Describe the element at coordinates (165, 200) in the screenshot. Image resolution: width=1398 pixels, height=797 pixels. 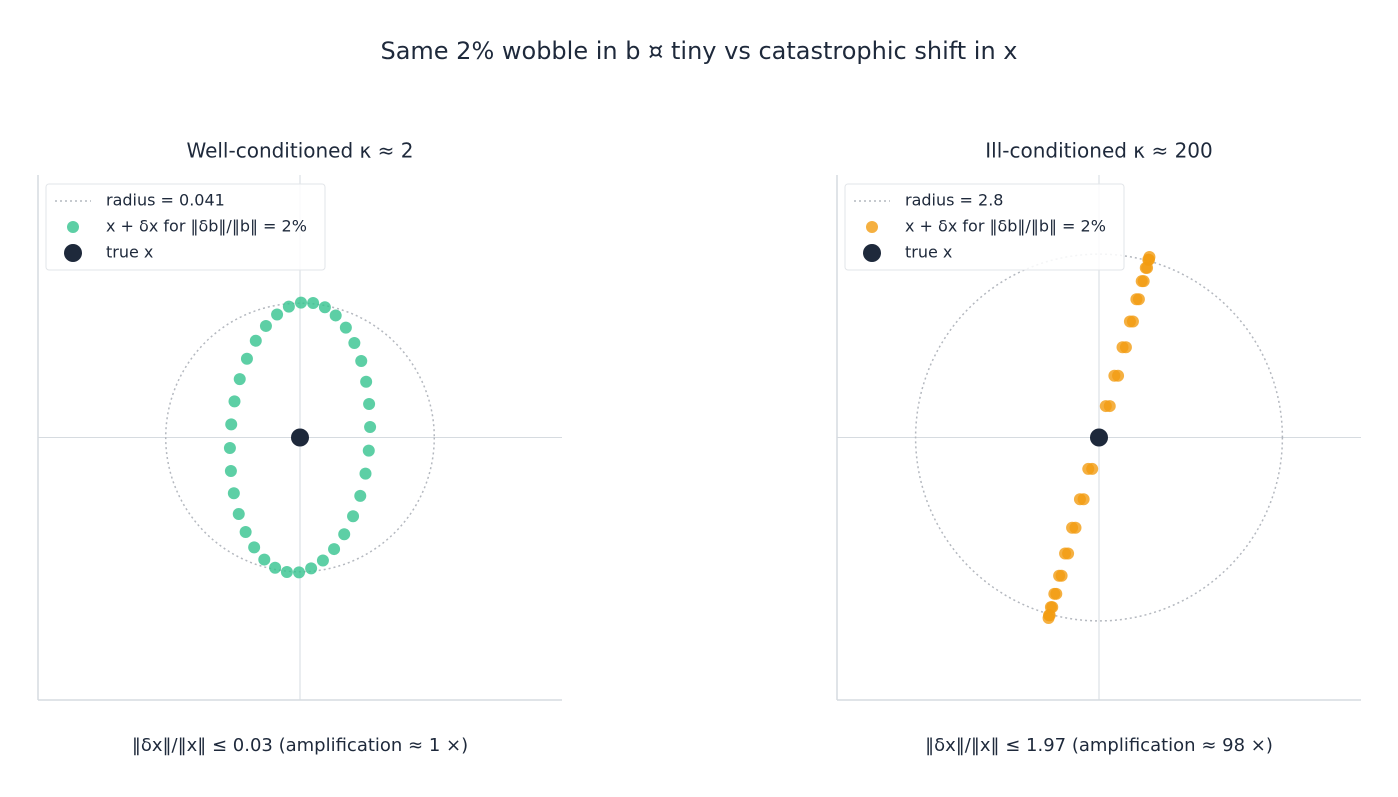
I see `legend-label: radius = 0.041` at that location.